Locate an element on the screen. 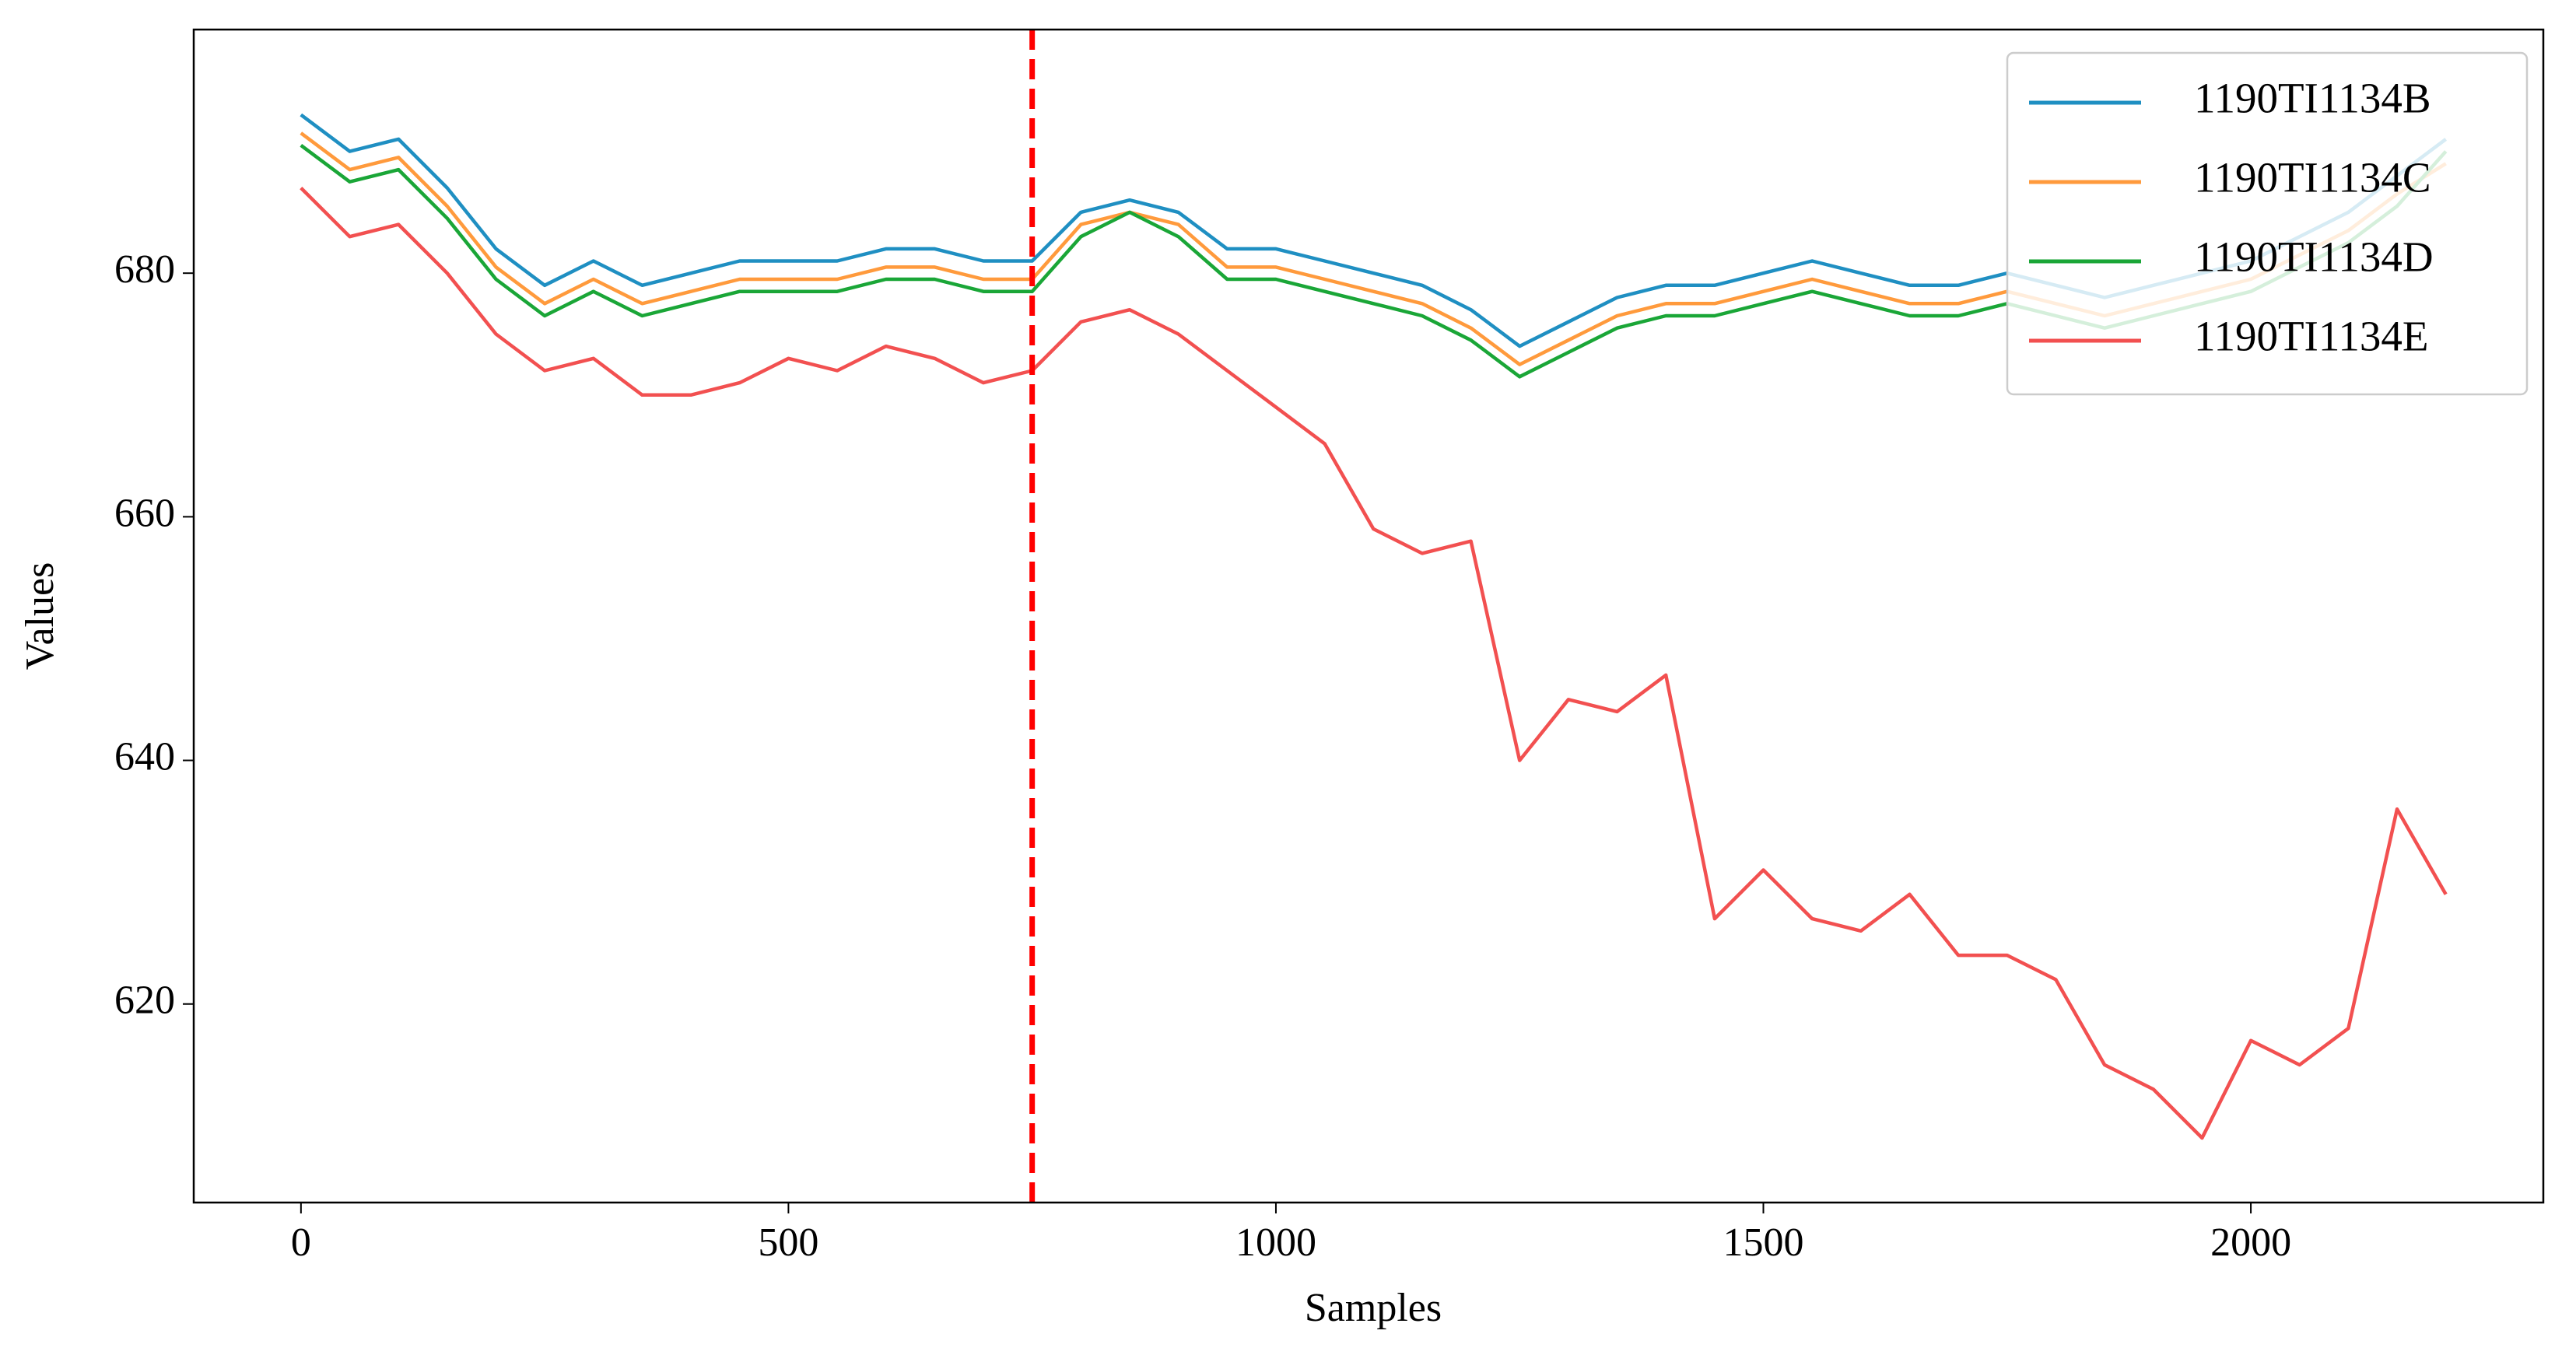 This screenshot has width=2576, height=1355. y-tick-label: 620 is located at coordinates (144, 1001).